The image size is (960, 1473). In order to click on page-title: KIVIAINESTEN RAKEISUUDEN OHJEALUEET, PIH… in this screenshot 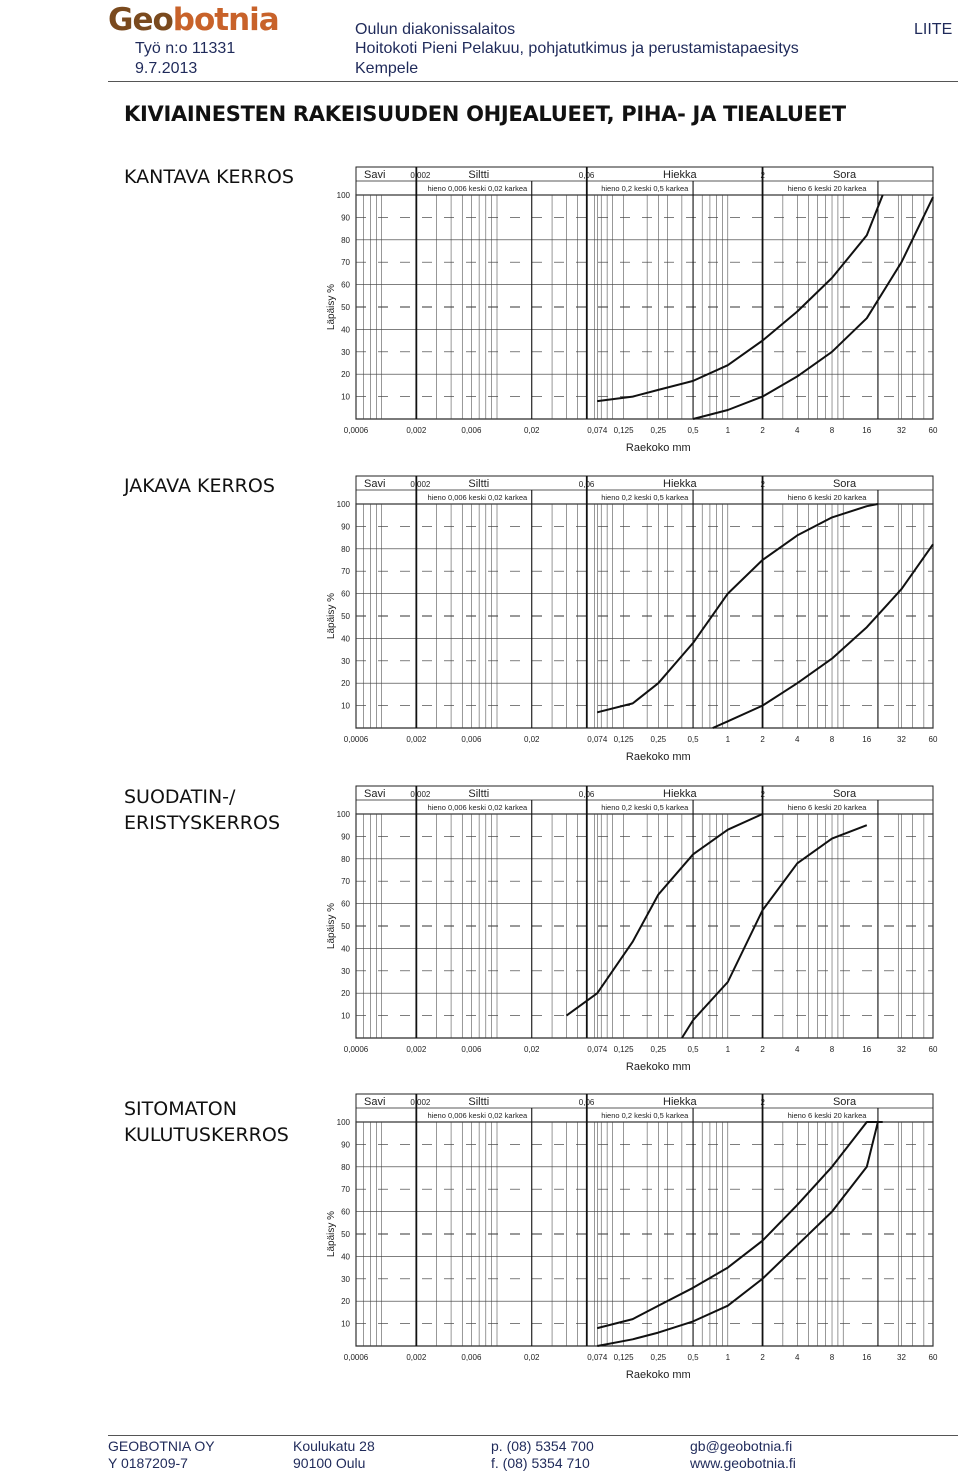, I will do `click(485, 114)`.